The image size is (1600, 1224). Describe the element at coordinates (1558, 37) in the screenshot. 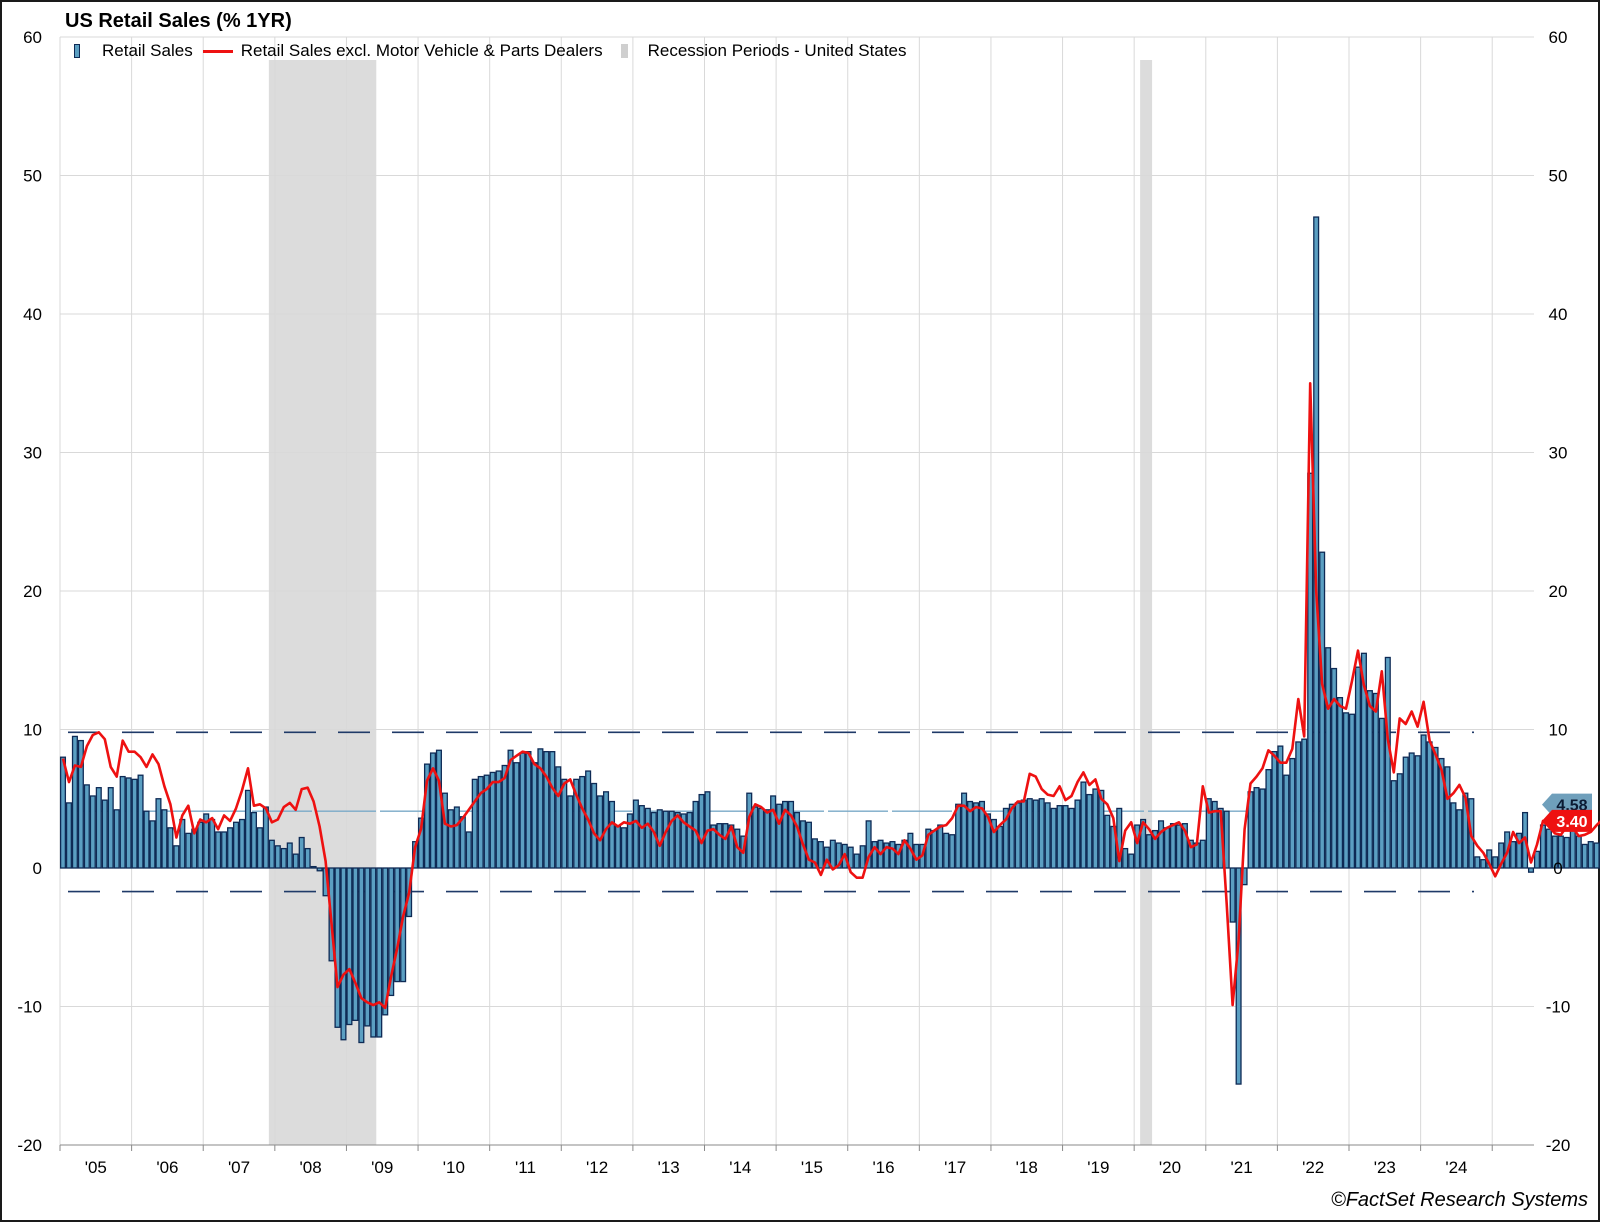

I see `y-tick-right: 60` at that location.